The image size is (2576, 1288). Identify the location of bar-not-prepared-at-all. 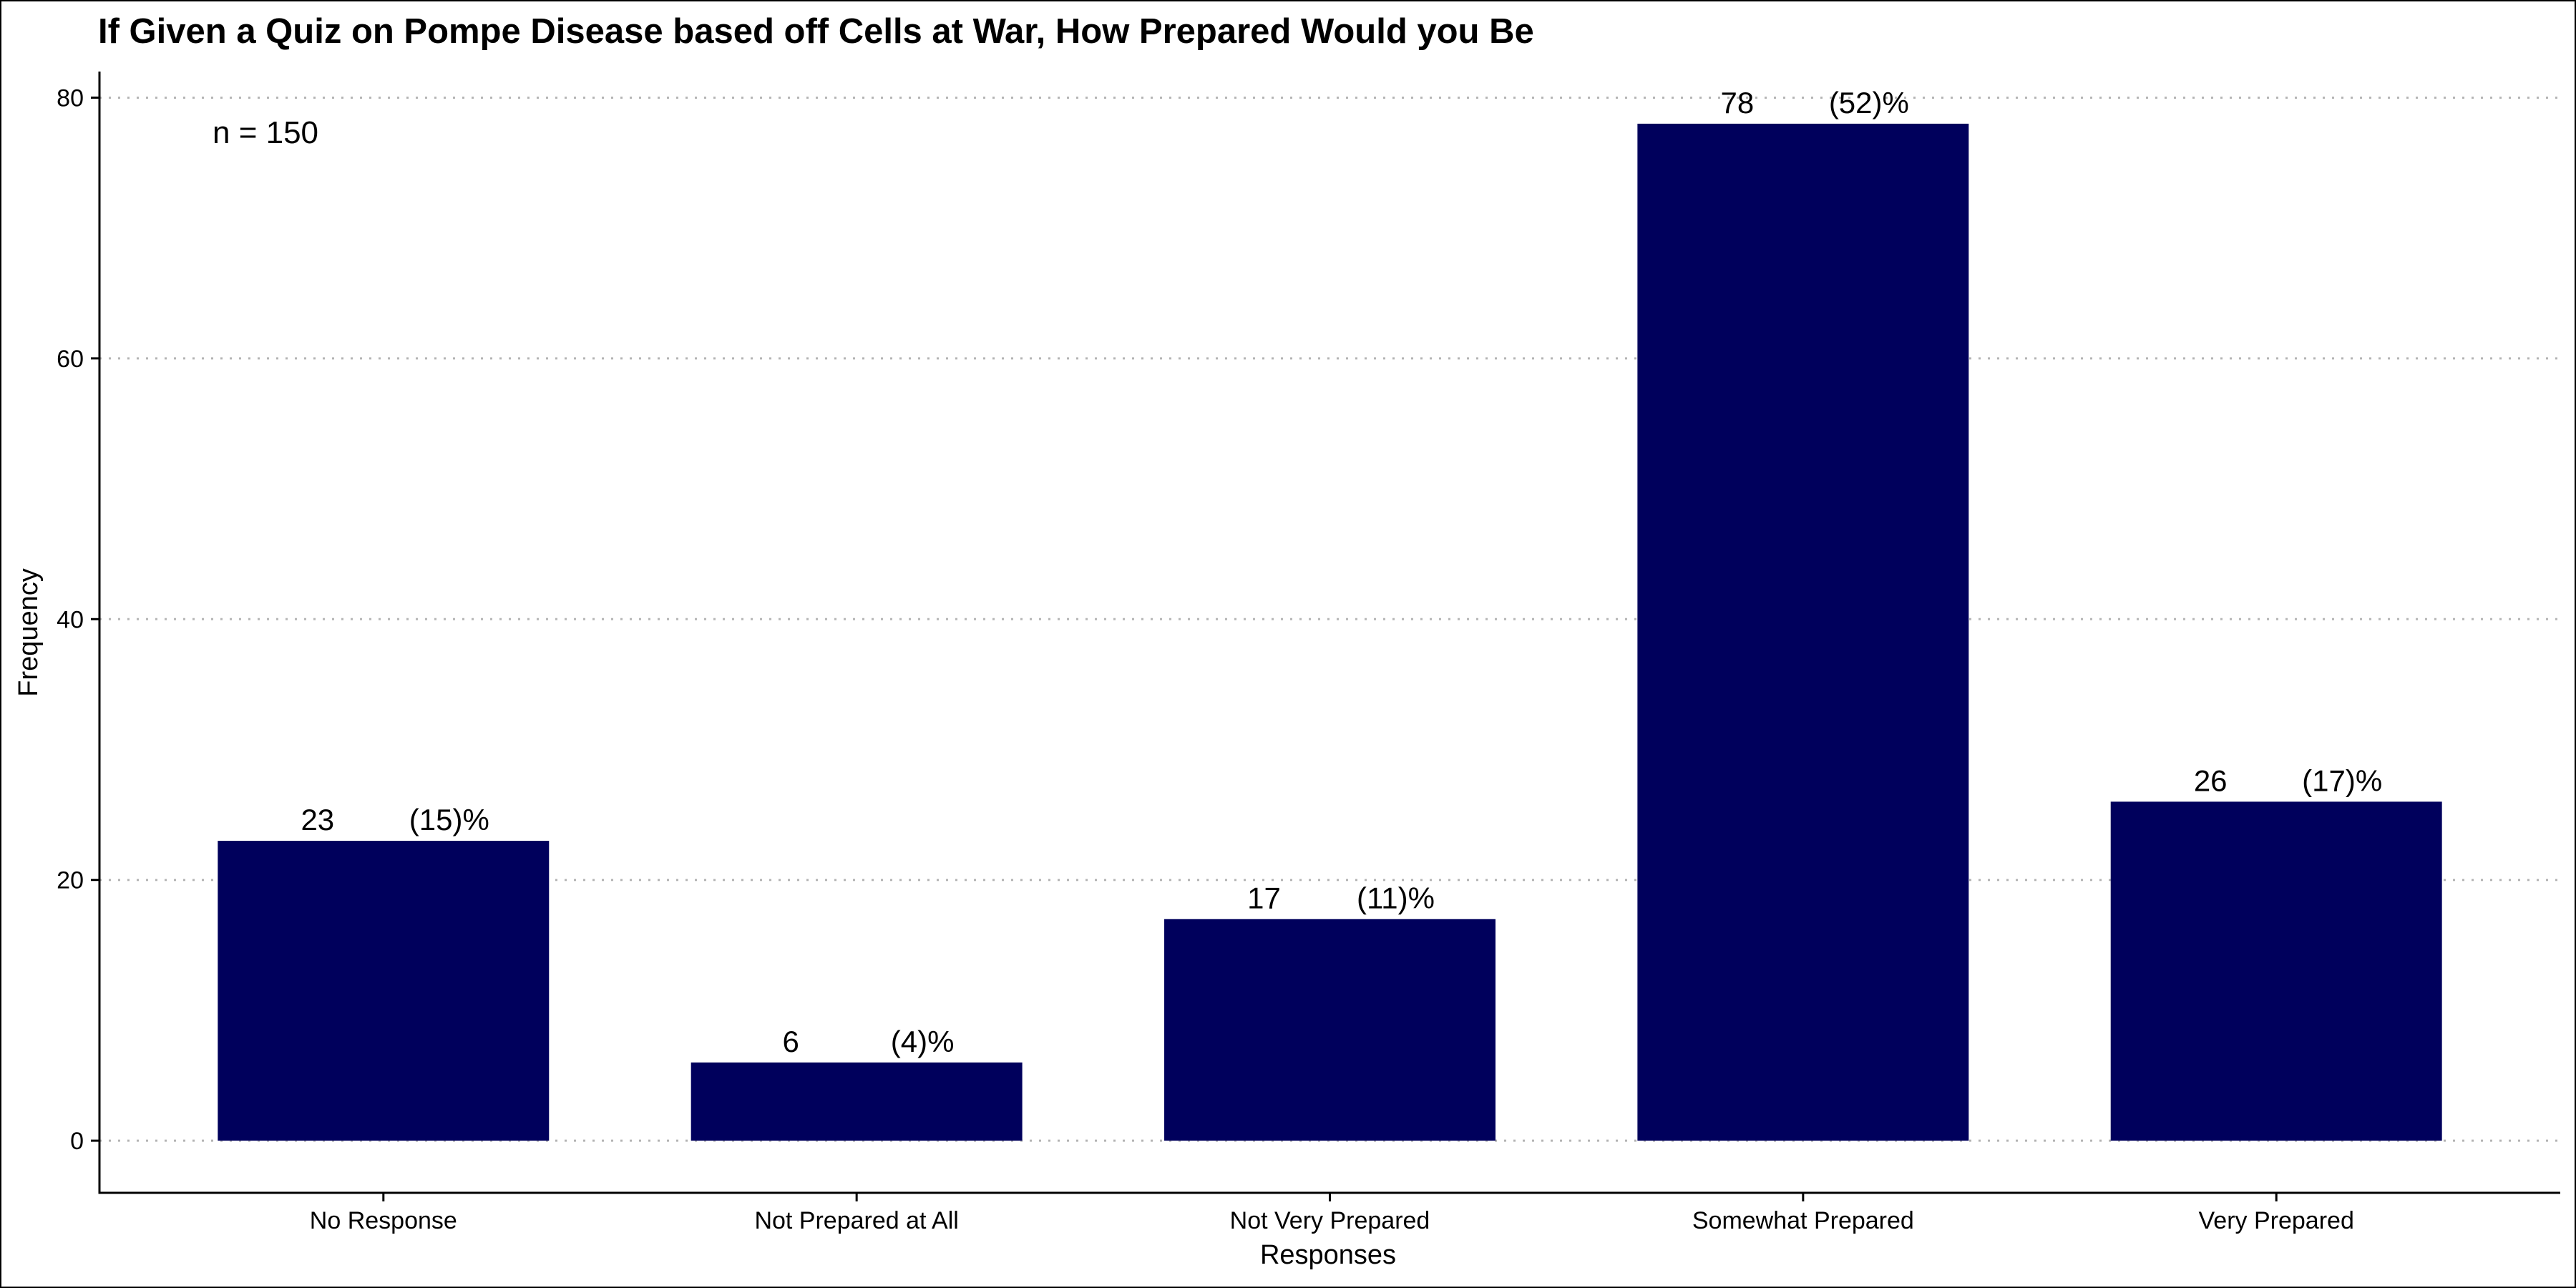
(857, 1102).